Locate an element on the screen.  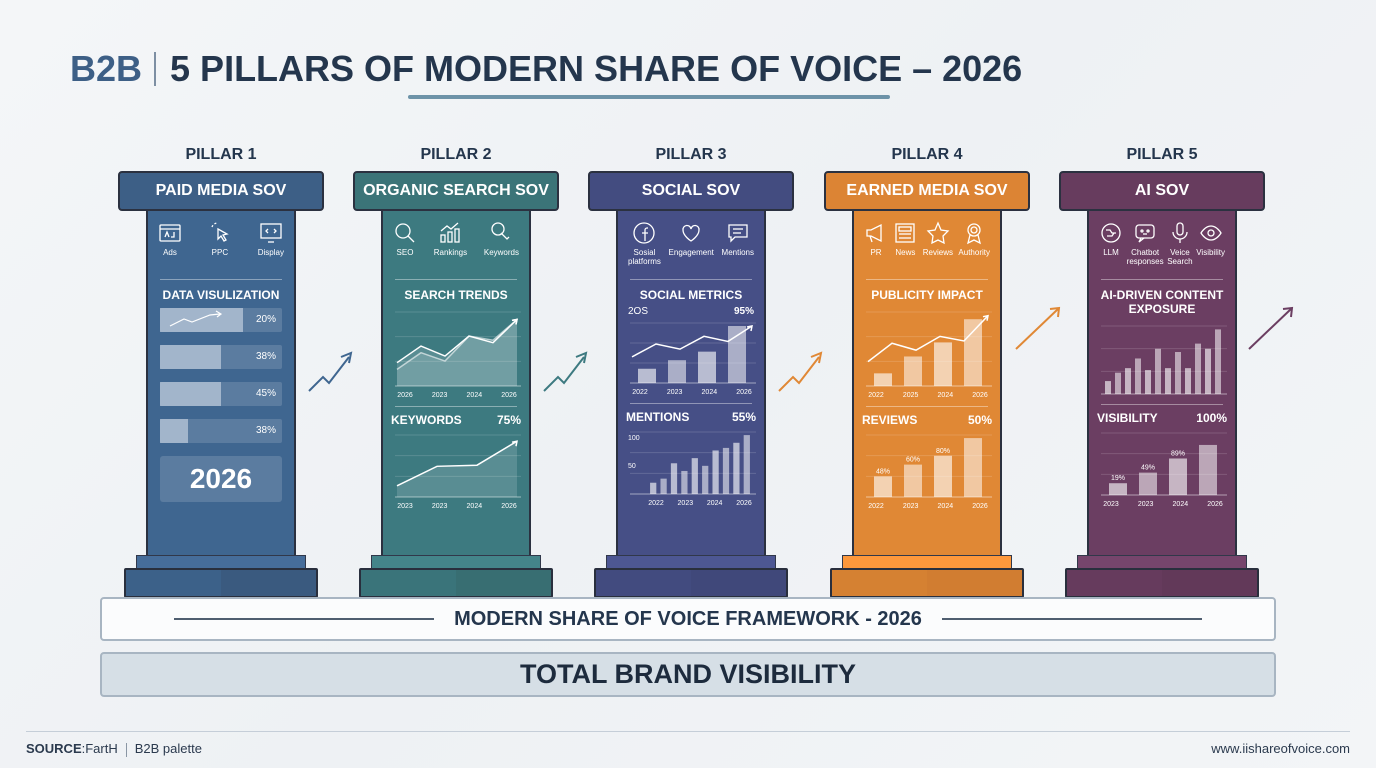
icon-label: Veice Search is located at coordinates (1180, 257).